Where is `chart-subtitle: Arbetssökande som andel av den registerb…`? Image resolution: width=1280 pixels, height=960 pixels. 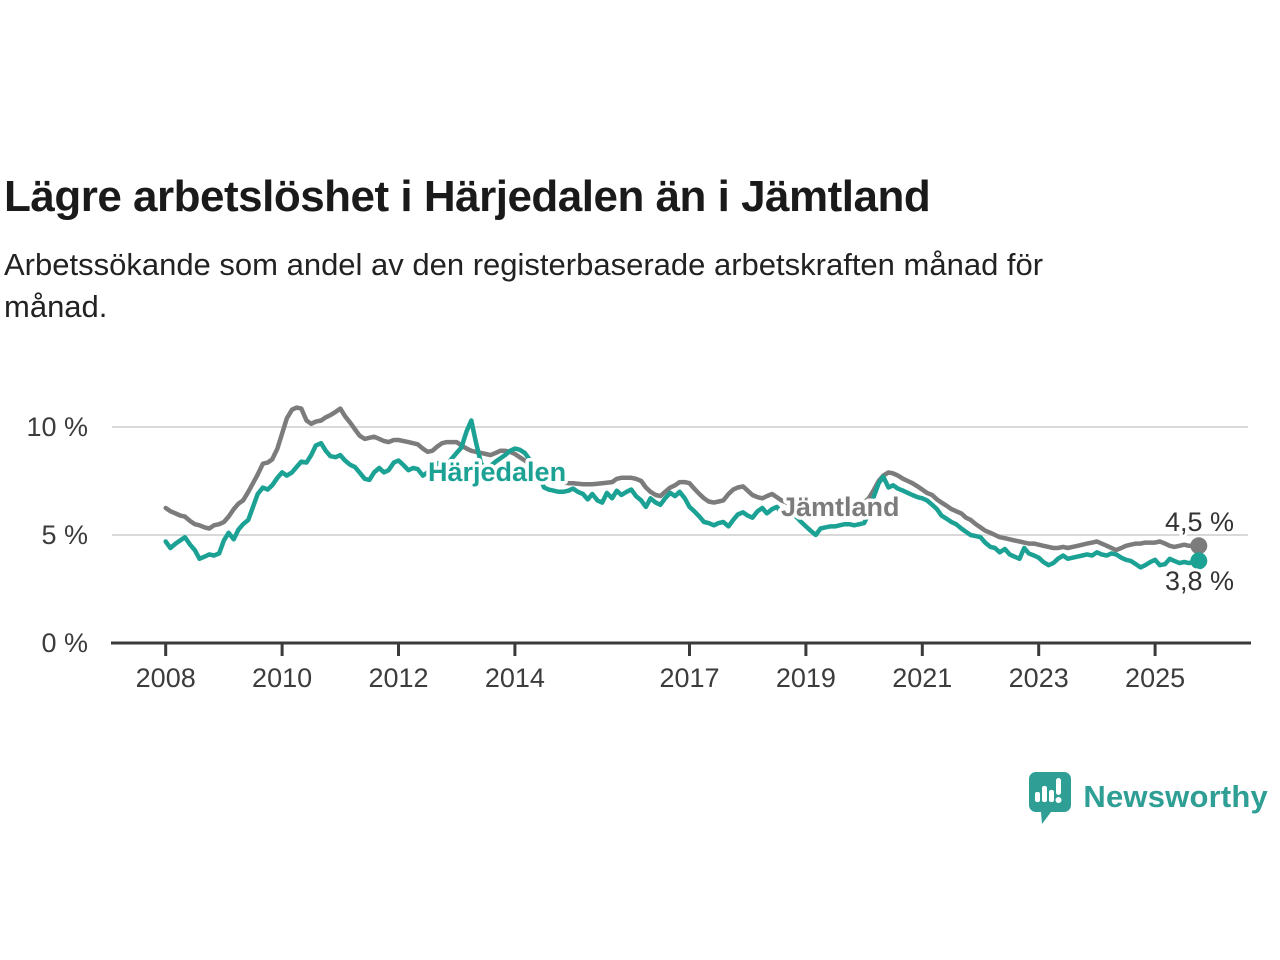
chart-subtitle: Arbetssökande som andel av den registerb… is located at coordinates (604, 286).